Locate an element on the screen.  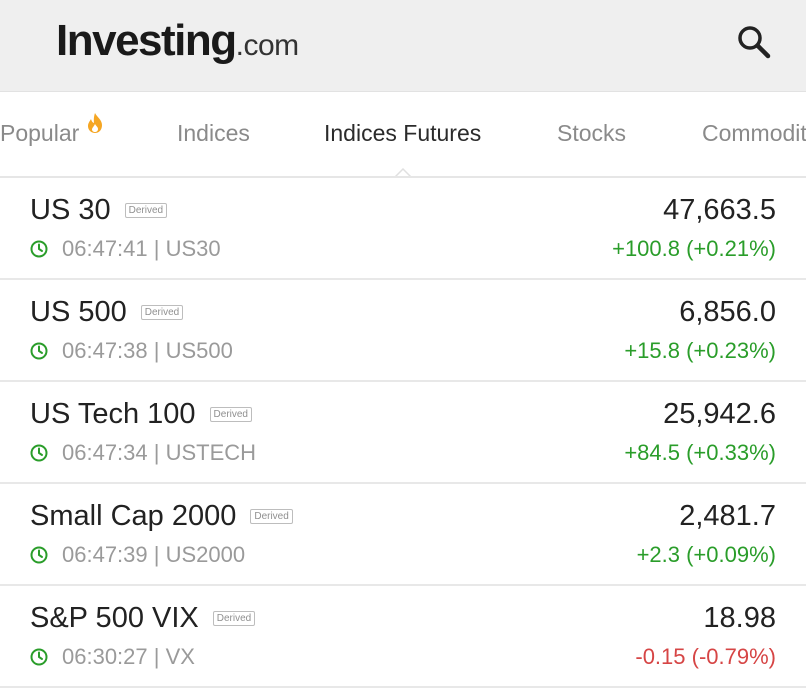
active-tab-pointer is located at coordinates (403, 172).